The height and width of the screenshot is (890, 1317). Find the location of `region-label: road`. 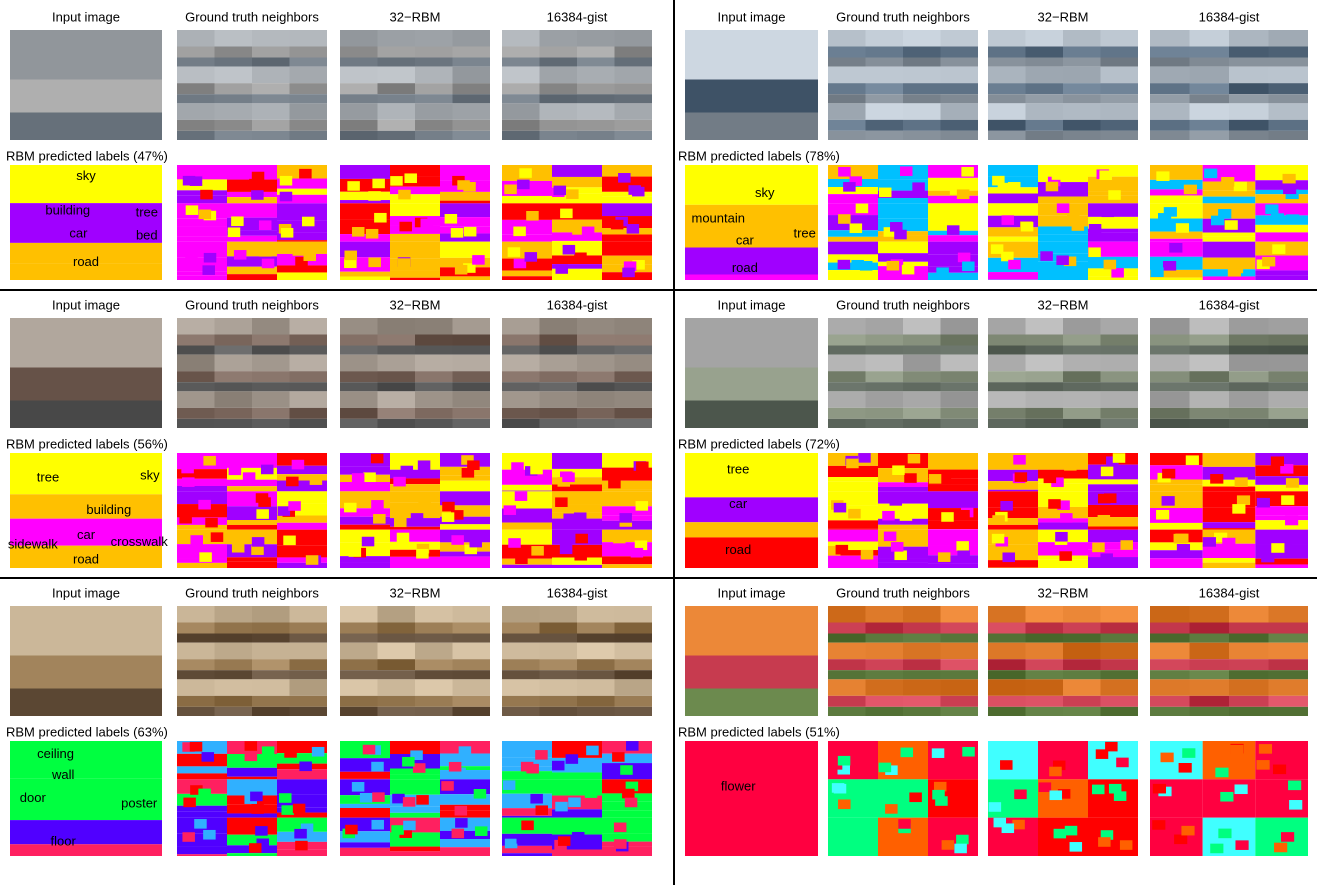

region-label: road is located at coordinates (745, 267).